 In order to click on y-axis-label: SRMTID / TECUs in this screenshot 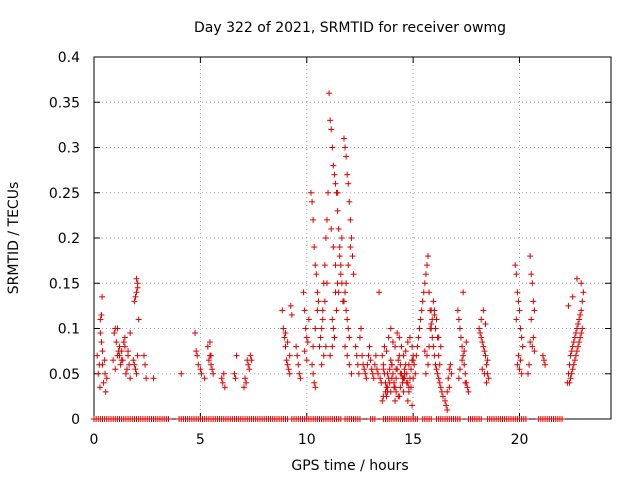, I will do `click(14, 238)`.